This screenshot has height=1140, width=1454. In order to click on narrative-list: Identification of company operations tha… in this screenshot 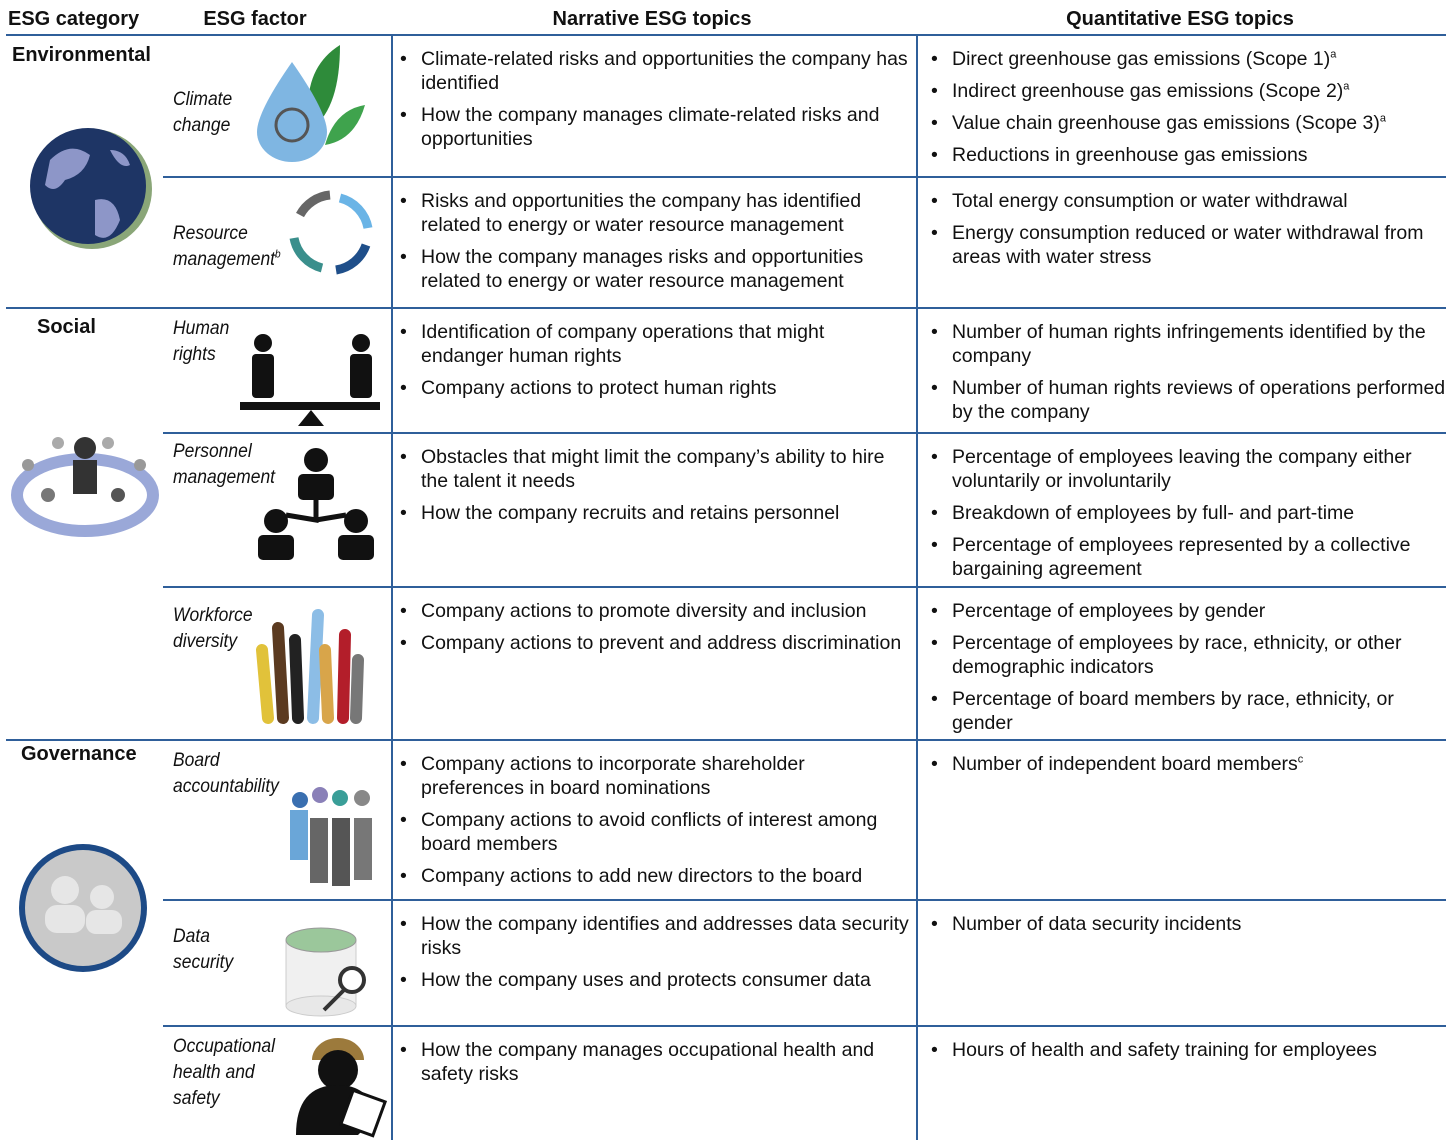, I will do `click(652, 364)`.